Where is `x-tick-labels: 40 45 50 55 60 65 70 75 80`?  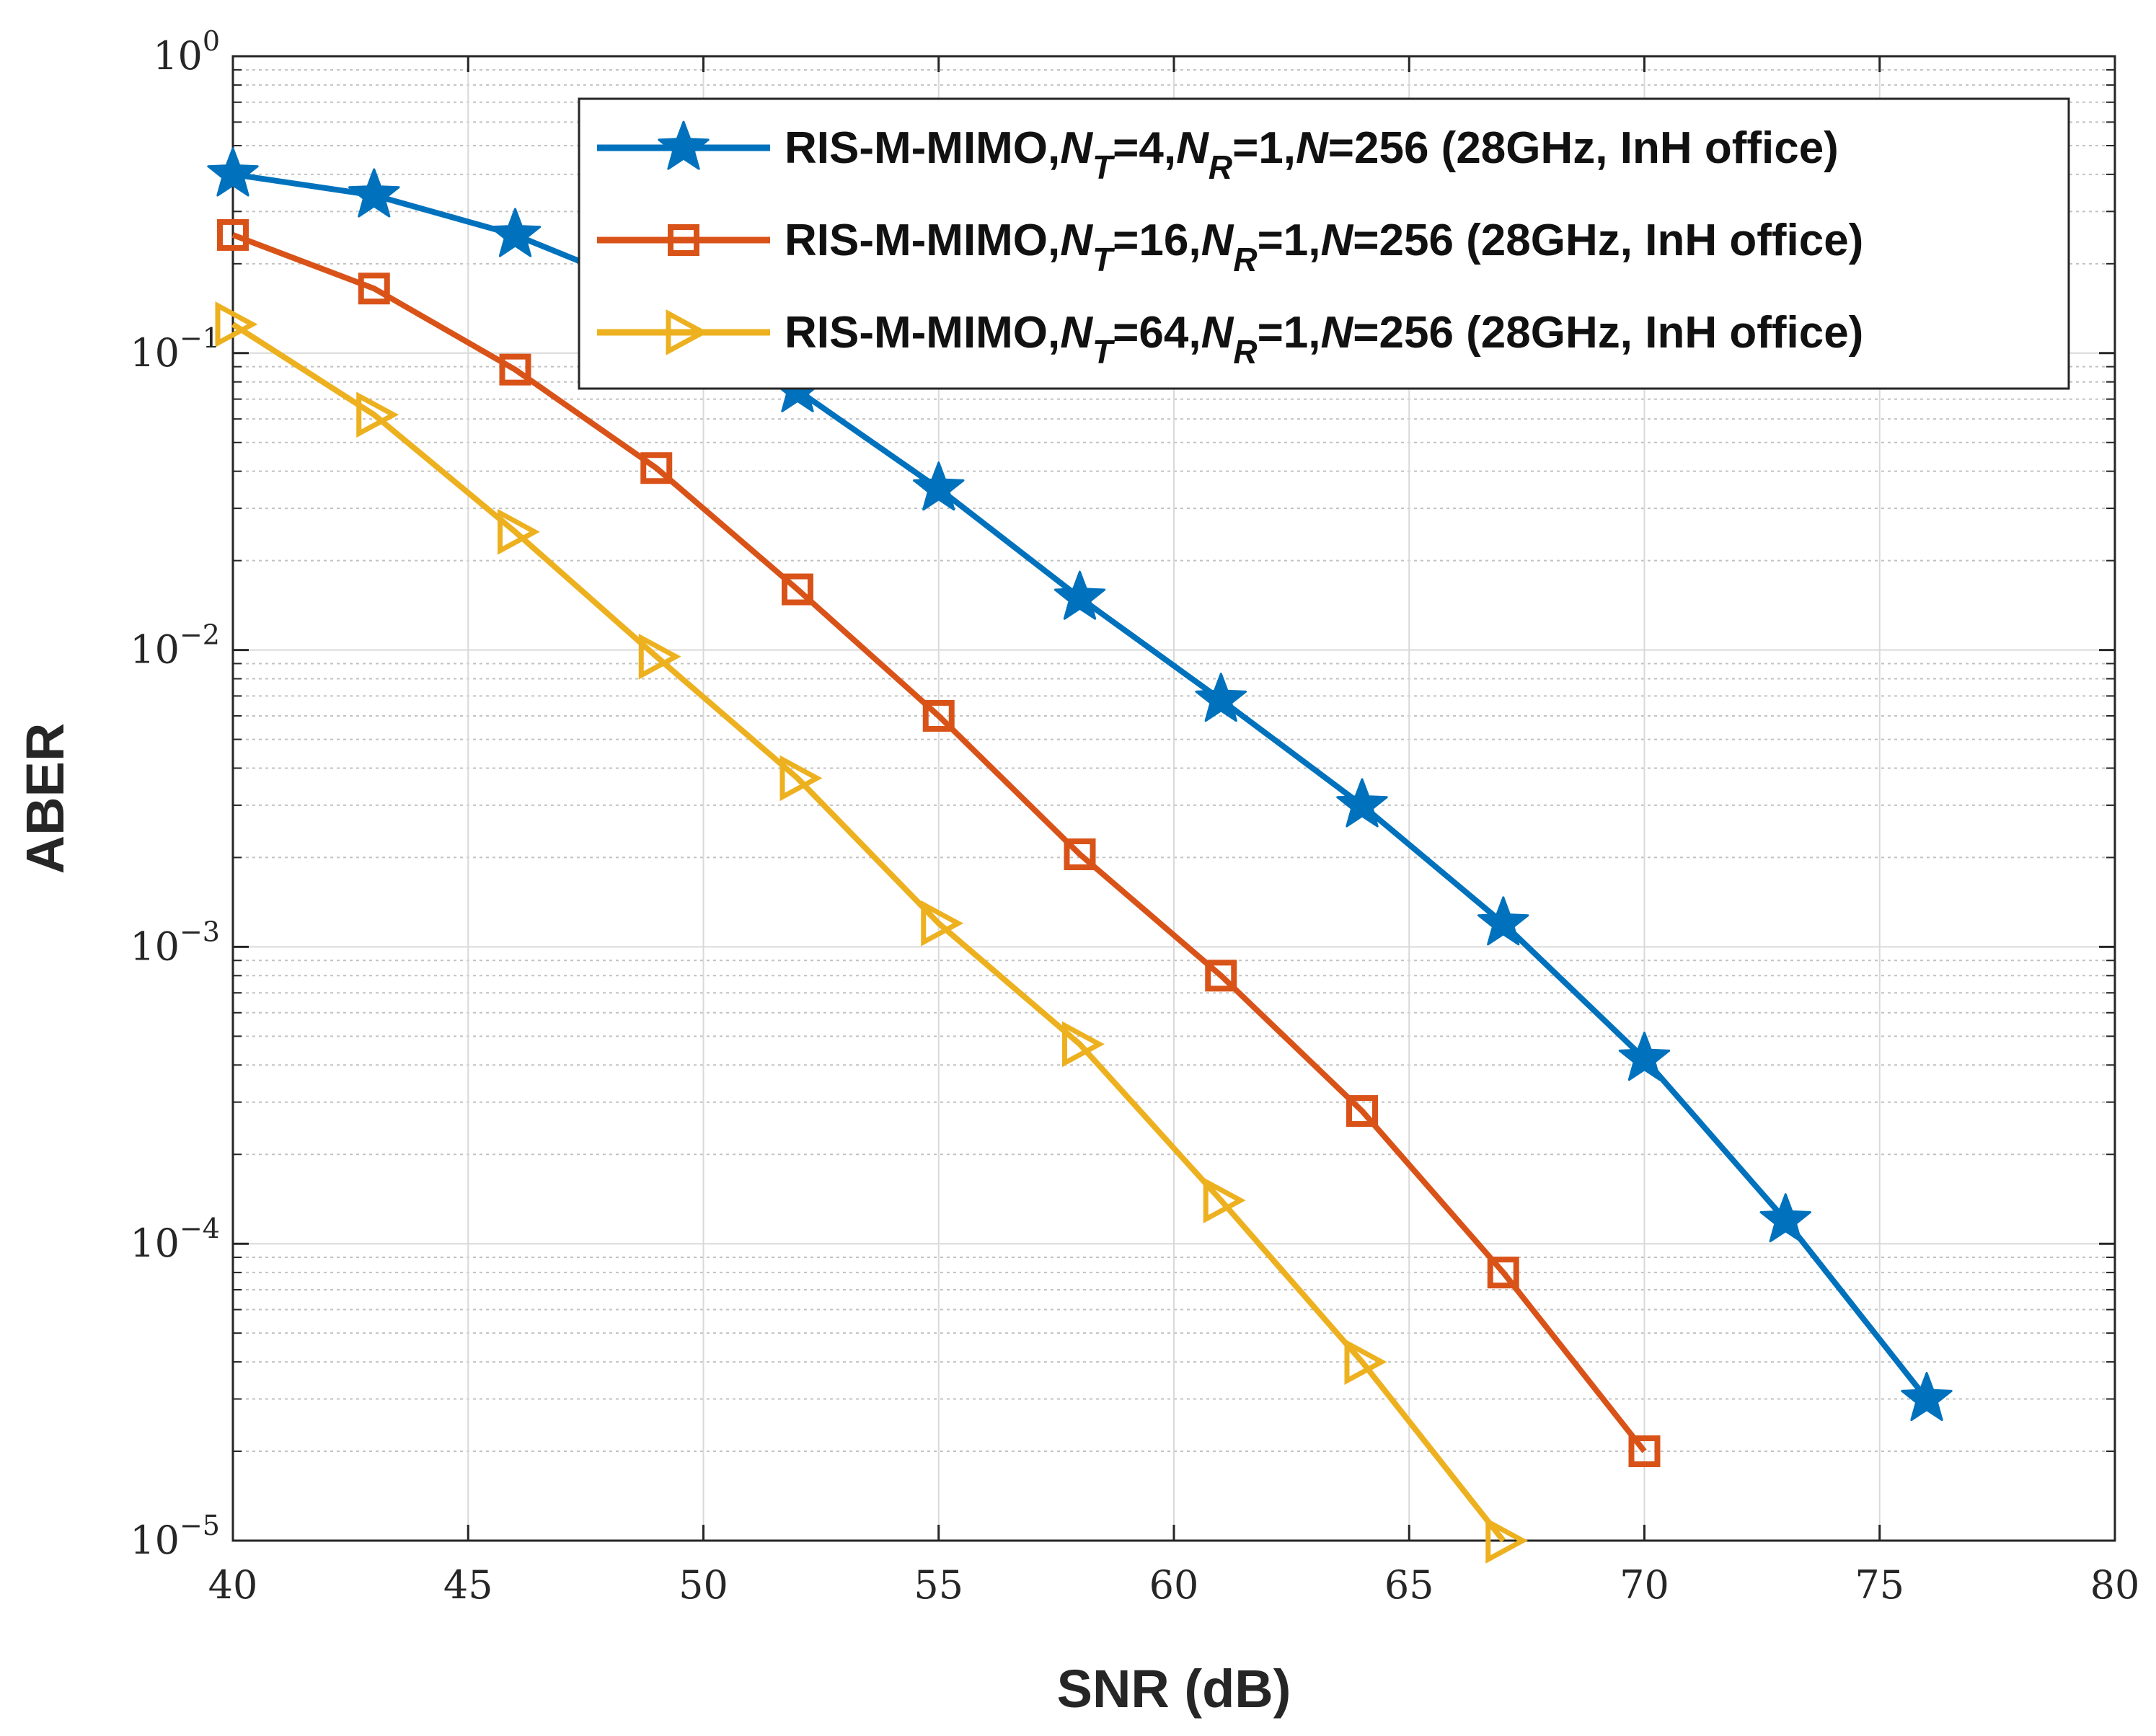 x-tick-labels: 40 45 50 55 60 65 70 75 80 is located at coordinates (1174, 1585).